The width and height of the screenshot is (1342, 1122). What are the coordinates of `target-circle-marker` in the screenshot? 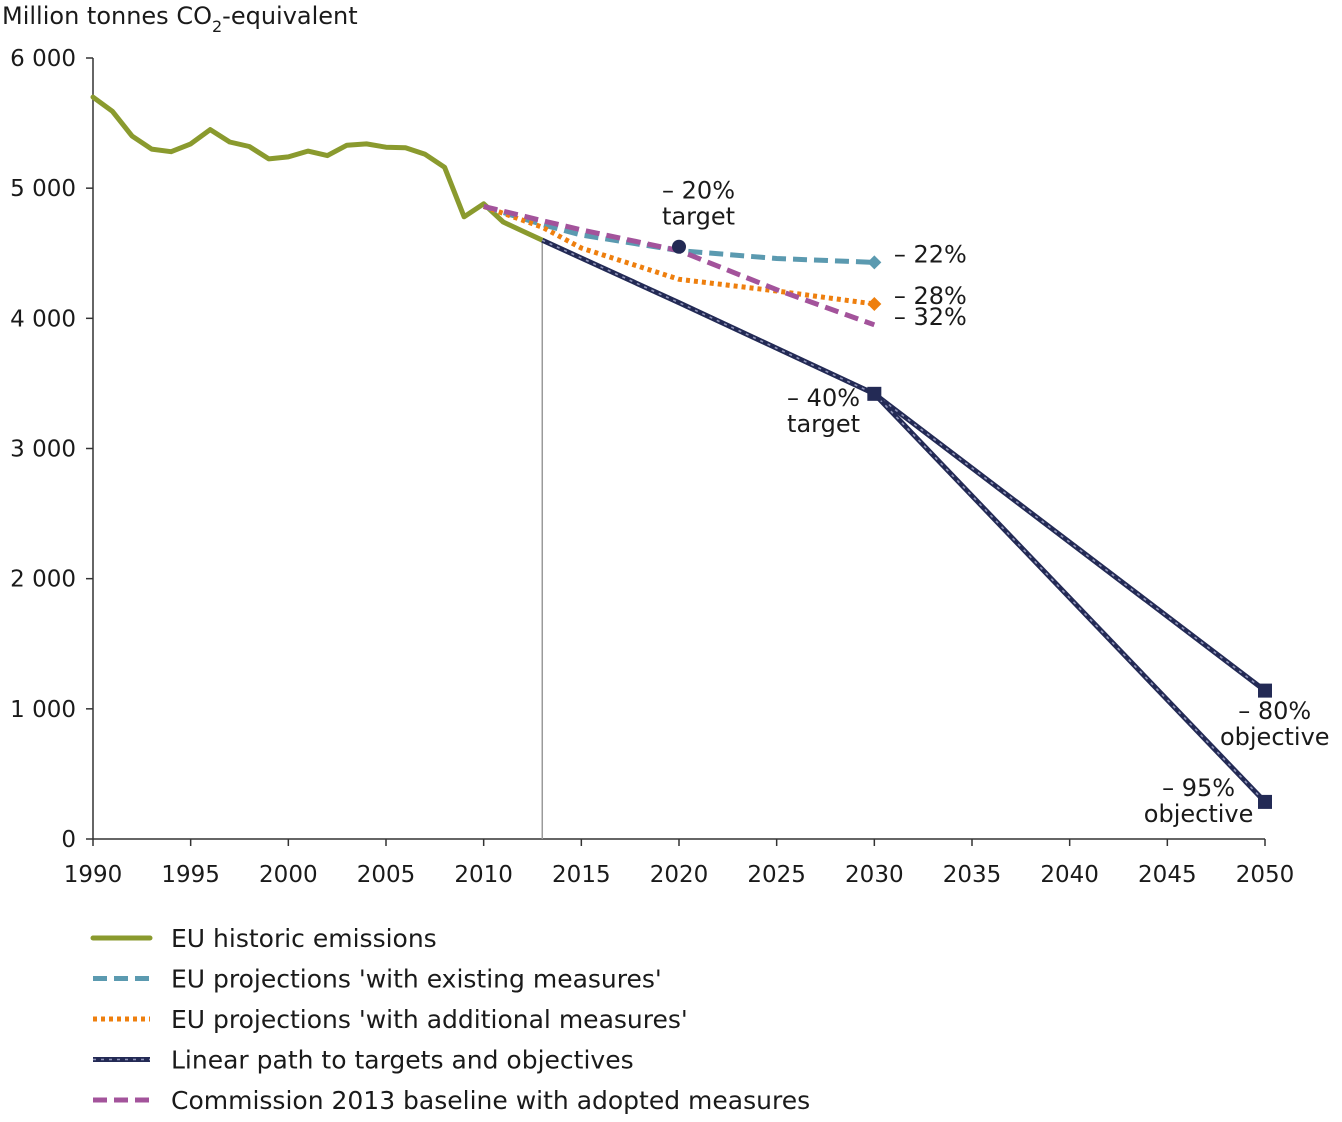 It's located at (679, 246).